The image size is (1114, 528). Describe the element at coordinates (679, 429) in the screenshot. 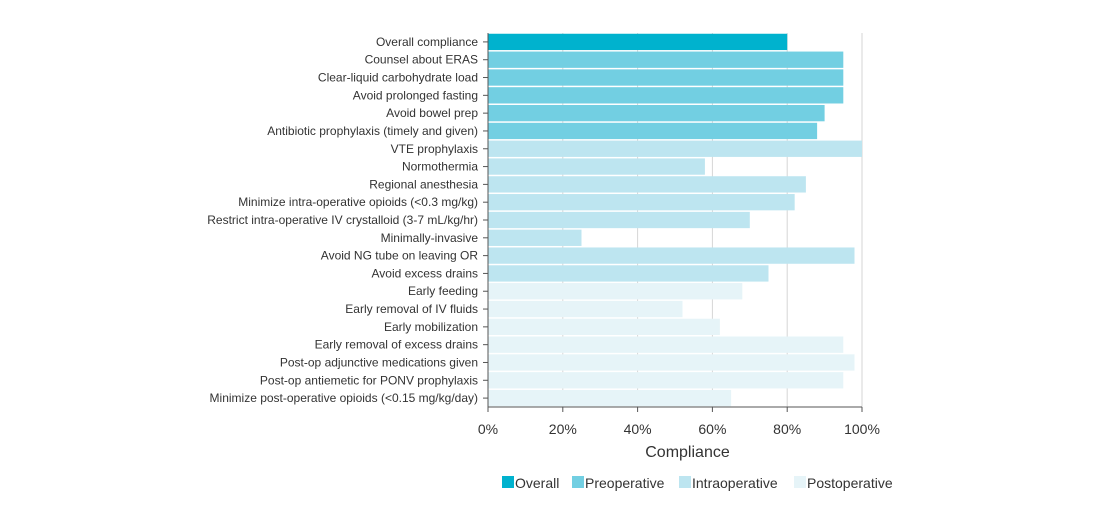

I see `x-tick-labels: 0% 20% 40% 60% 80% 100%` at that location.